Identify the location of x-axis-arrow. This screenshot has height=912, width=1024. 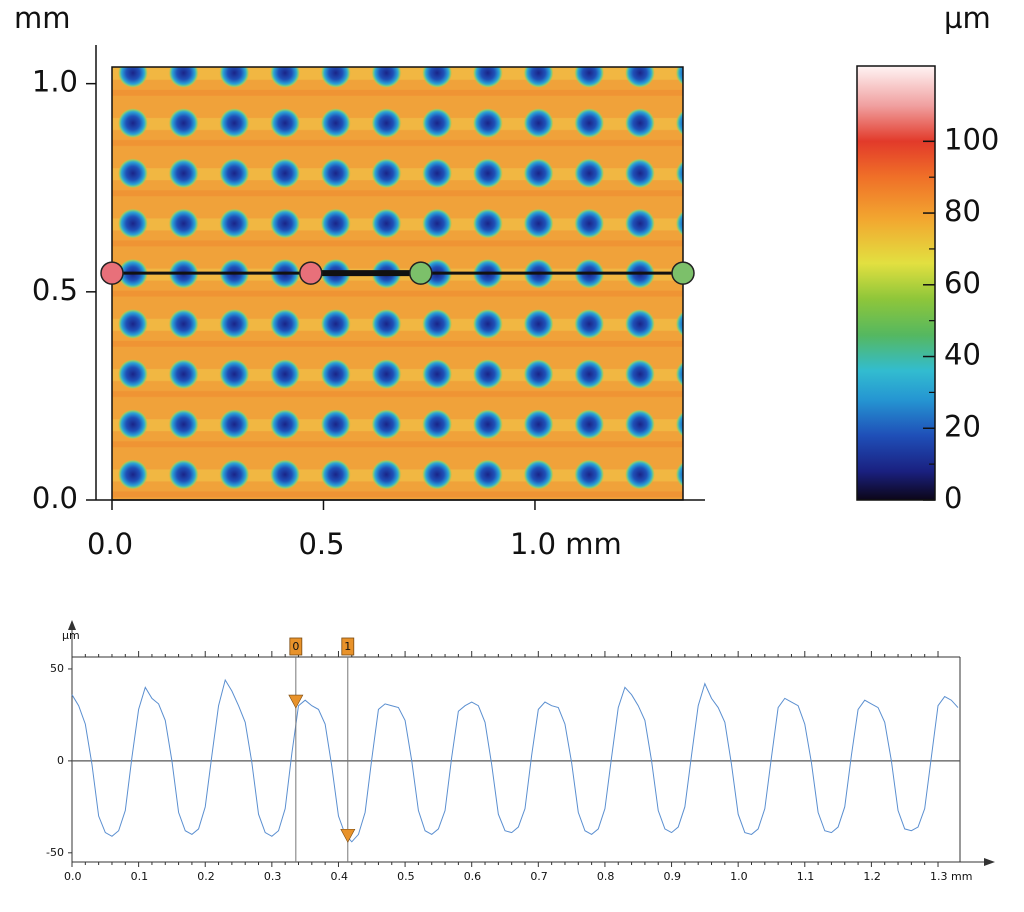
(989, 862).